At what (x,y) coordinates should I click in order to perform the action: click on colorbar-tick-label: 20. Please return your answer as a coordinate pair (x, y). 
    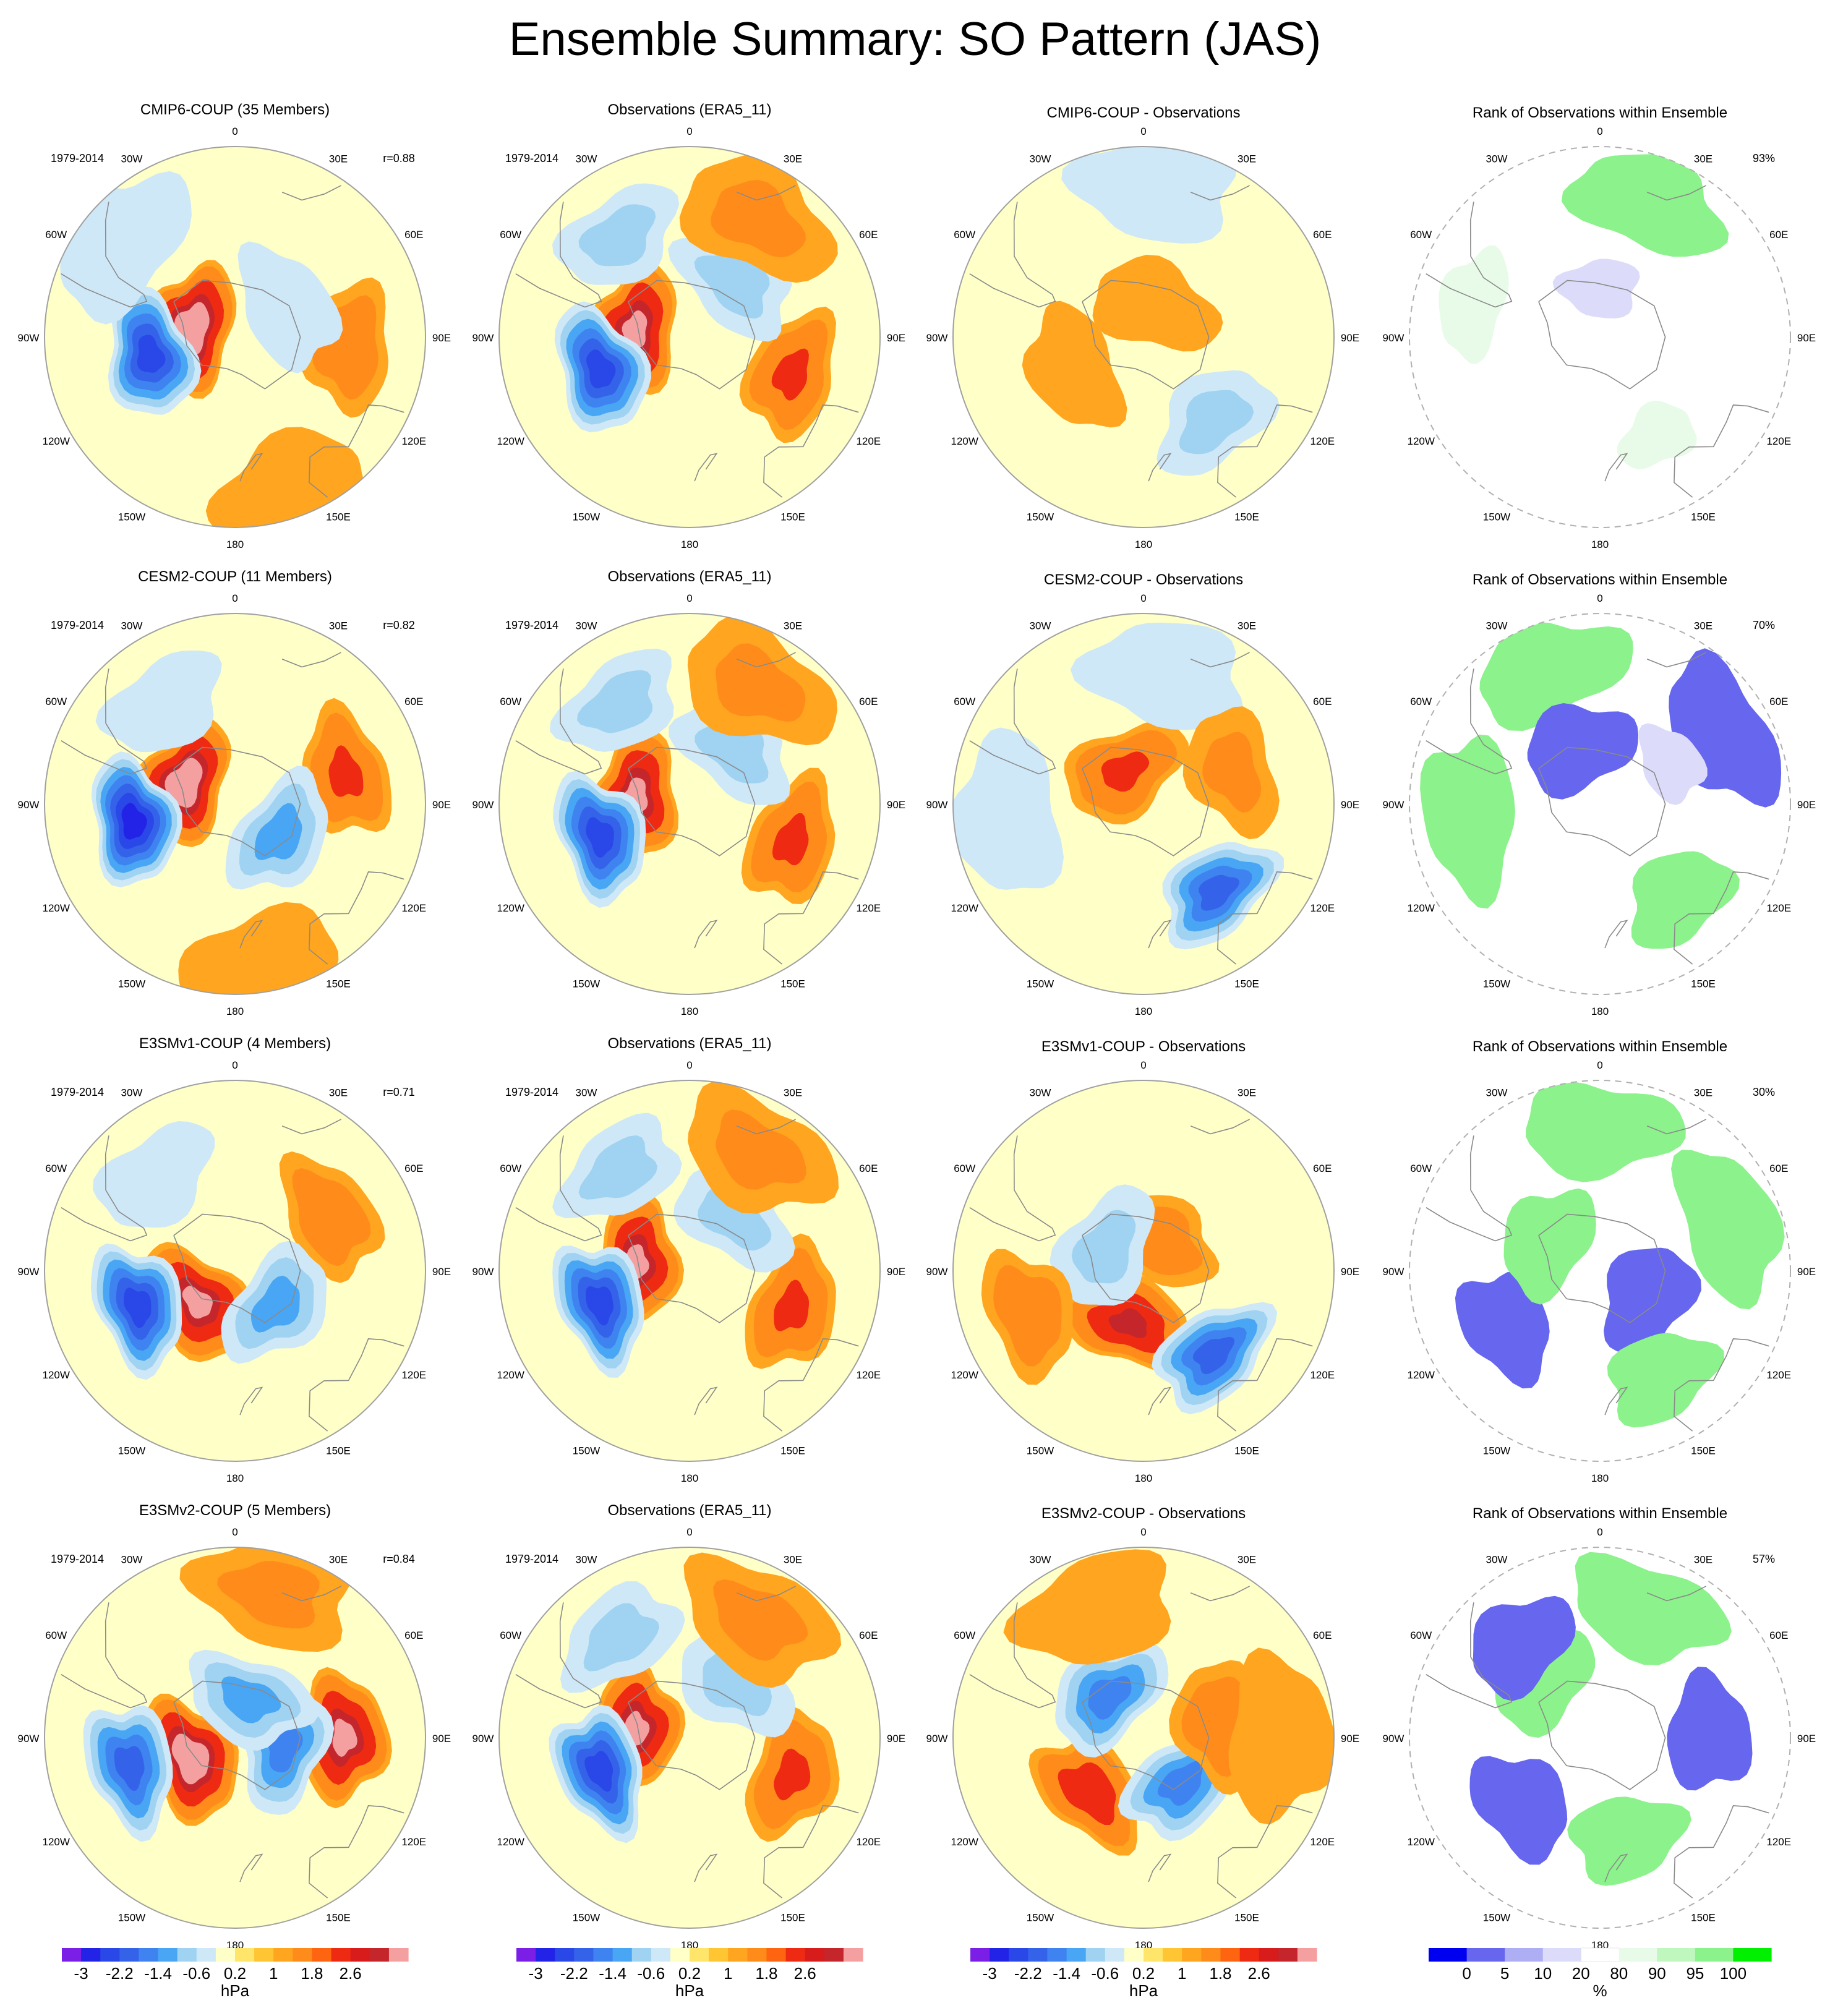
    Looking at the image, I should click on (1581, 1973).